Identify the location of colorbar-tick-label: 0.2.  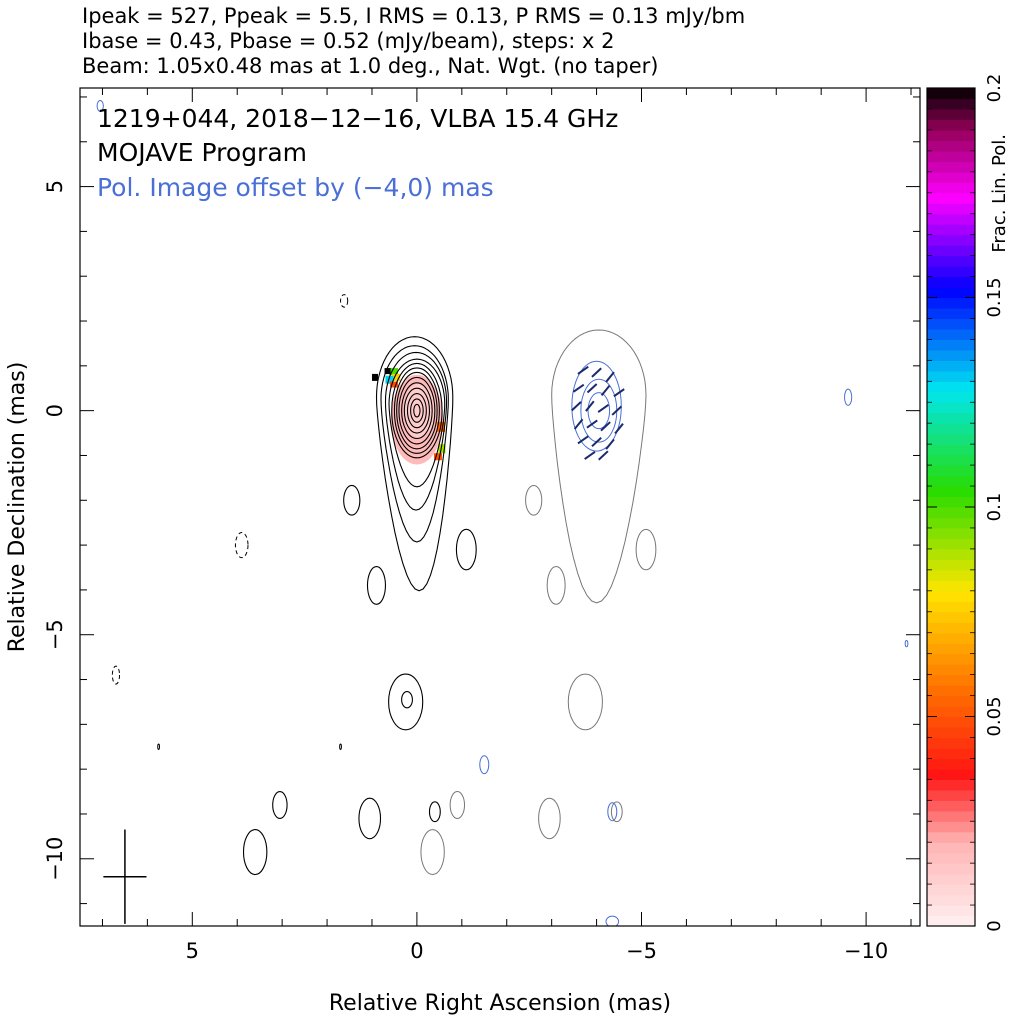
(994, 88).